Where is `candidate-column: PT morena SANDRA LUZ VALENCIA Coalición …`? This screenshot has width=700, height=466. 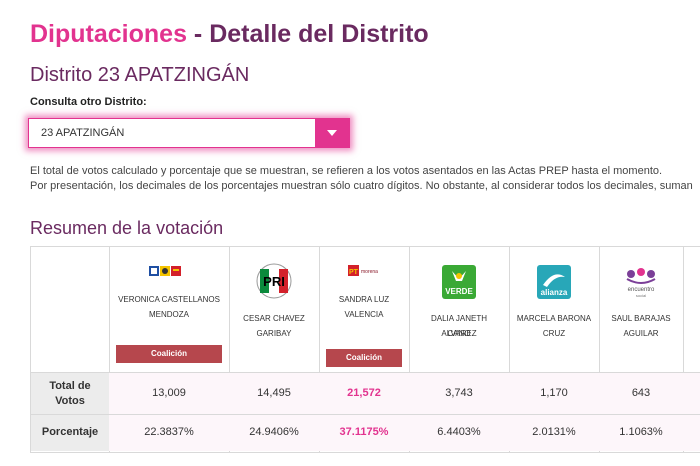
candidate-column: PT morena SANDRA LUZ VALENCIA Coalición … is located at coordinates (364, 349).